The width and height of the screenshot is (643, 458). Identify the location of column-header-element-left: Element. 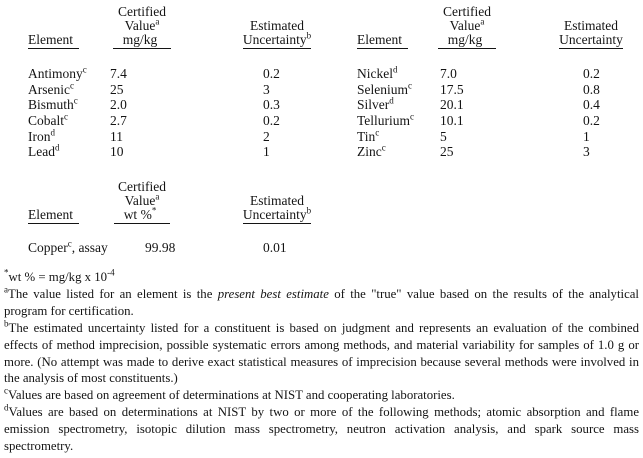
(53, 40).